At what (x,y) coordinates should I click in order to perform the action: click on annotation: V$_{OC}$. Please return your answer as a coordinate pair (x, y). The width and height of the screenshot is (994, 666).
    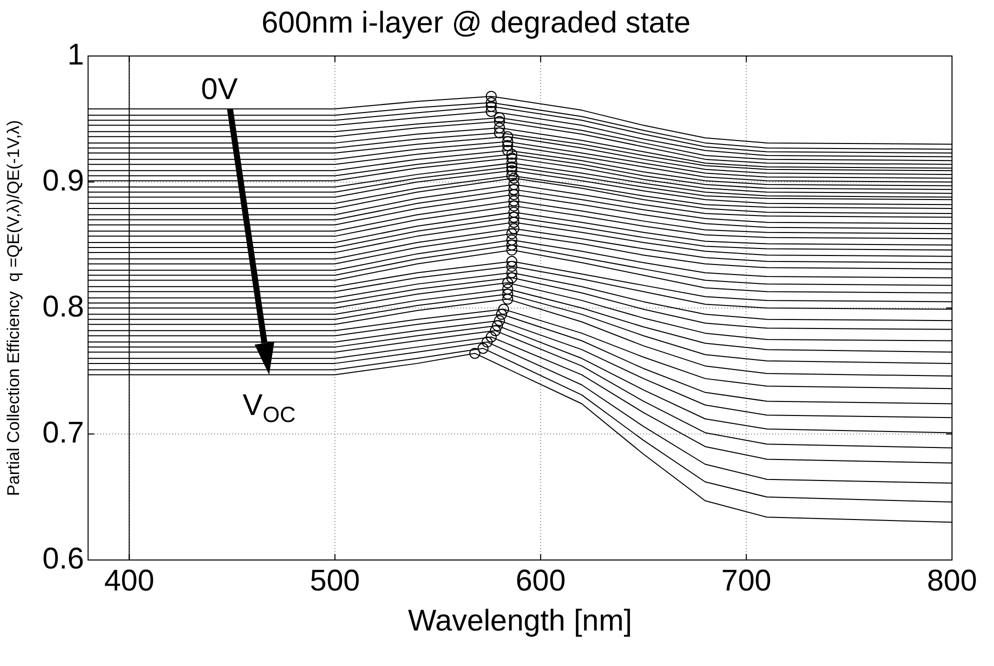
    Looking at the image, I should click on (269, 408).